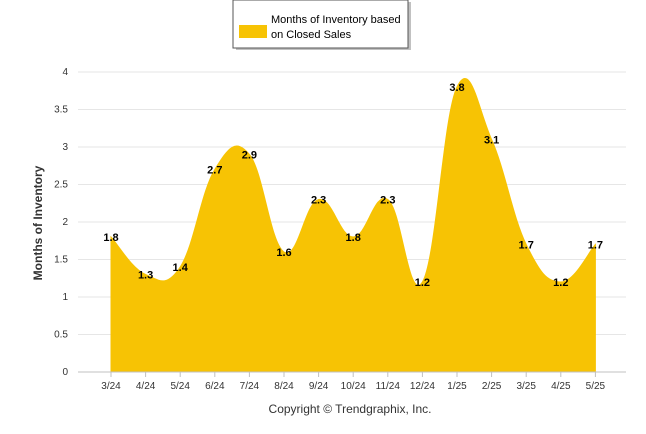 The height and width of the screenshot is (434, 646). I want to click on x-tick-label: 6/24, so click(215, 386).